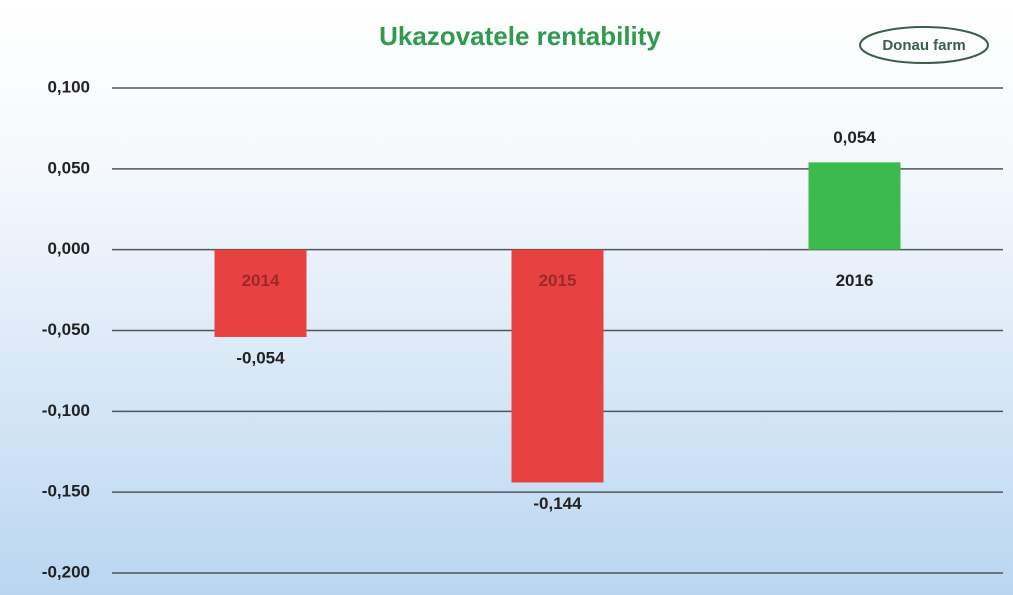 This screenshot has width=1013, height=595. What do you see at coordinates (68, 167) in the screenshot?
I see `y-tick-label: 0,050` at bounding box center [68, 167].